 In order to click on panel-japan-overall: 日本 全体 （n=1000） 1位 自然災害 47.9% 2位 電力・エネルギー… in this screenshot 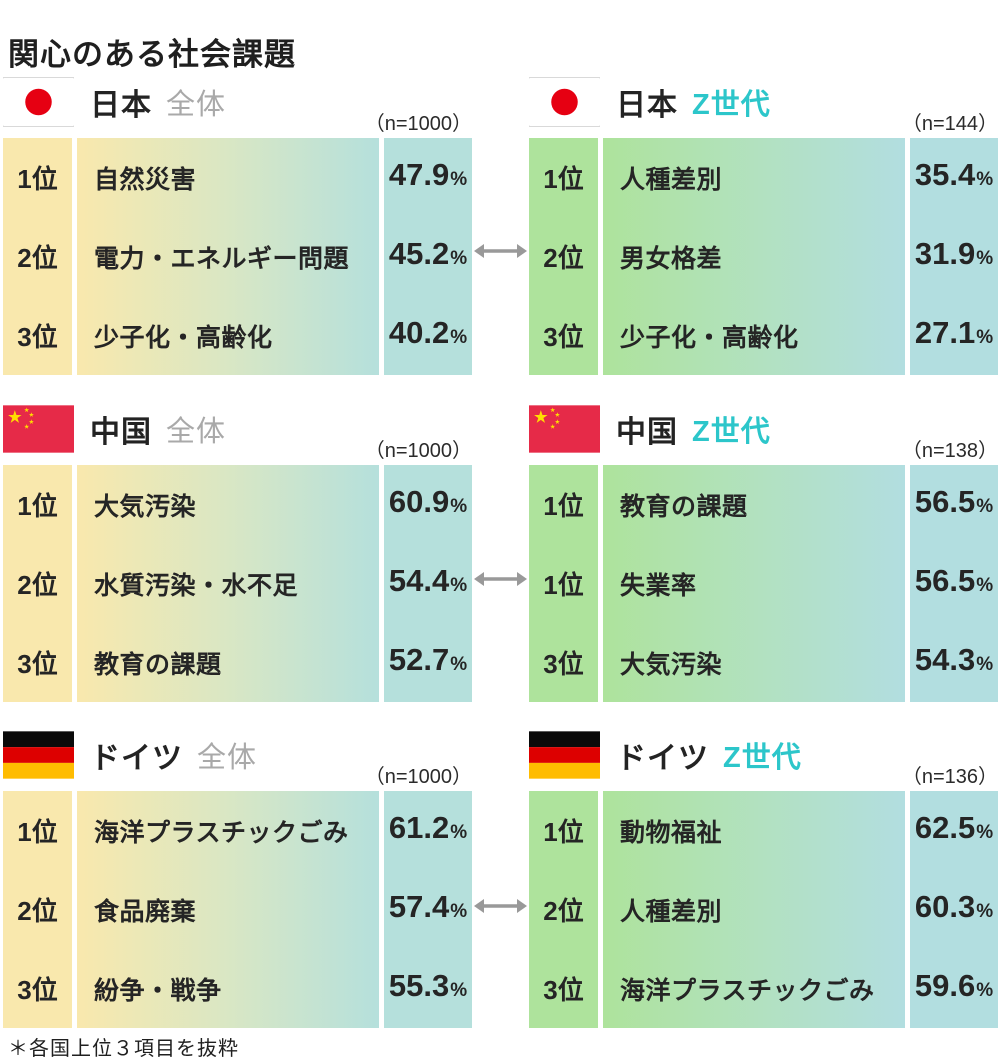, I will do `click(237, 225)`.